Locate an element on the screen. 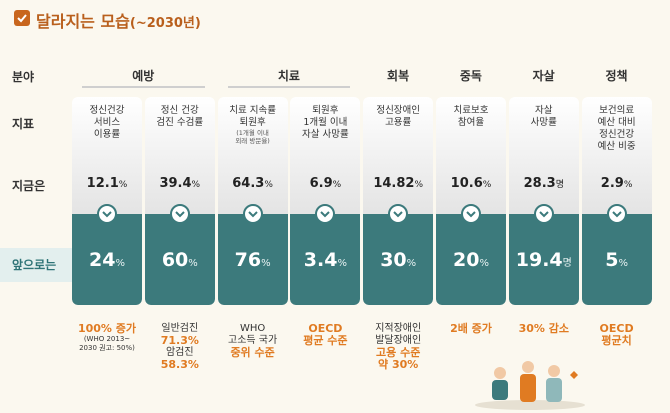 The width and height of the screenshot is (670, 413). card: 정신장애인 고용률 14.82% 30% is located at coordinates (398, 201).